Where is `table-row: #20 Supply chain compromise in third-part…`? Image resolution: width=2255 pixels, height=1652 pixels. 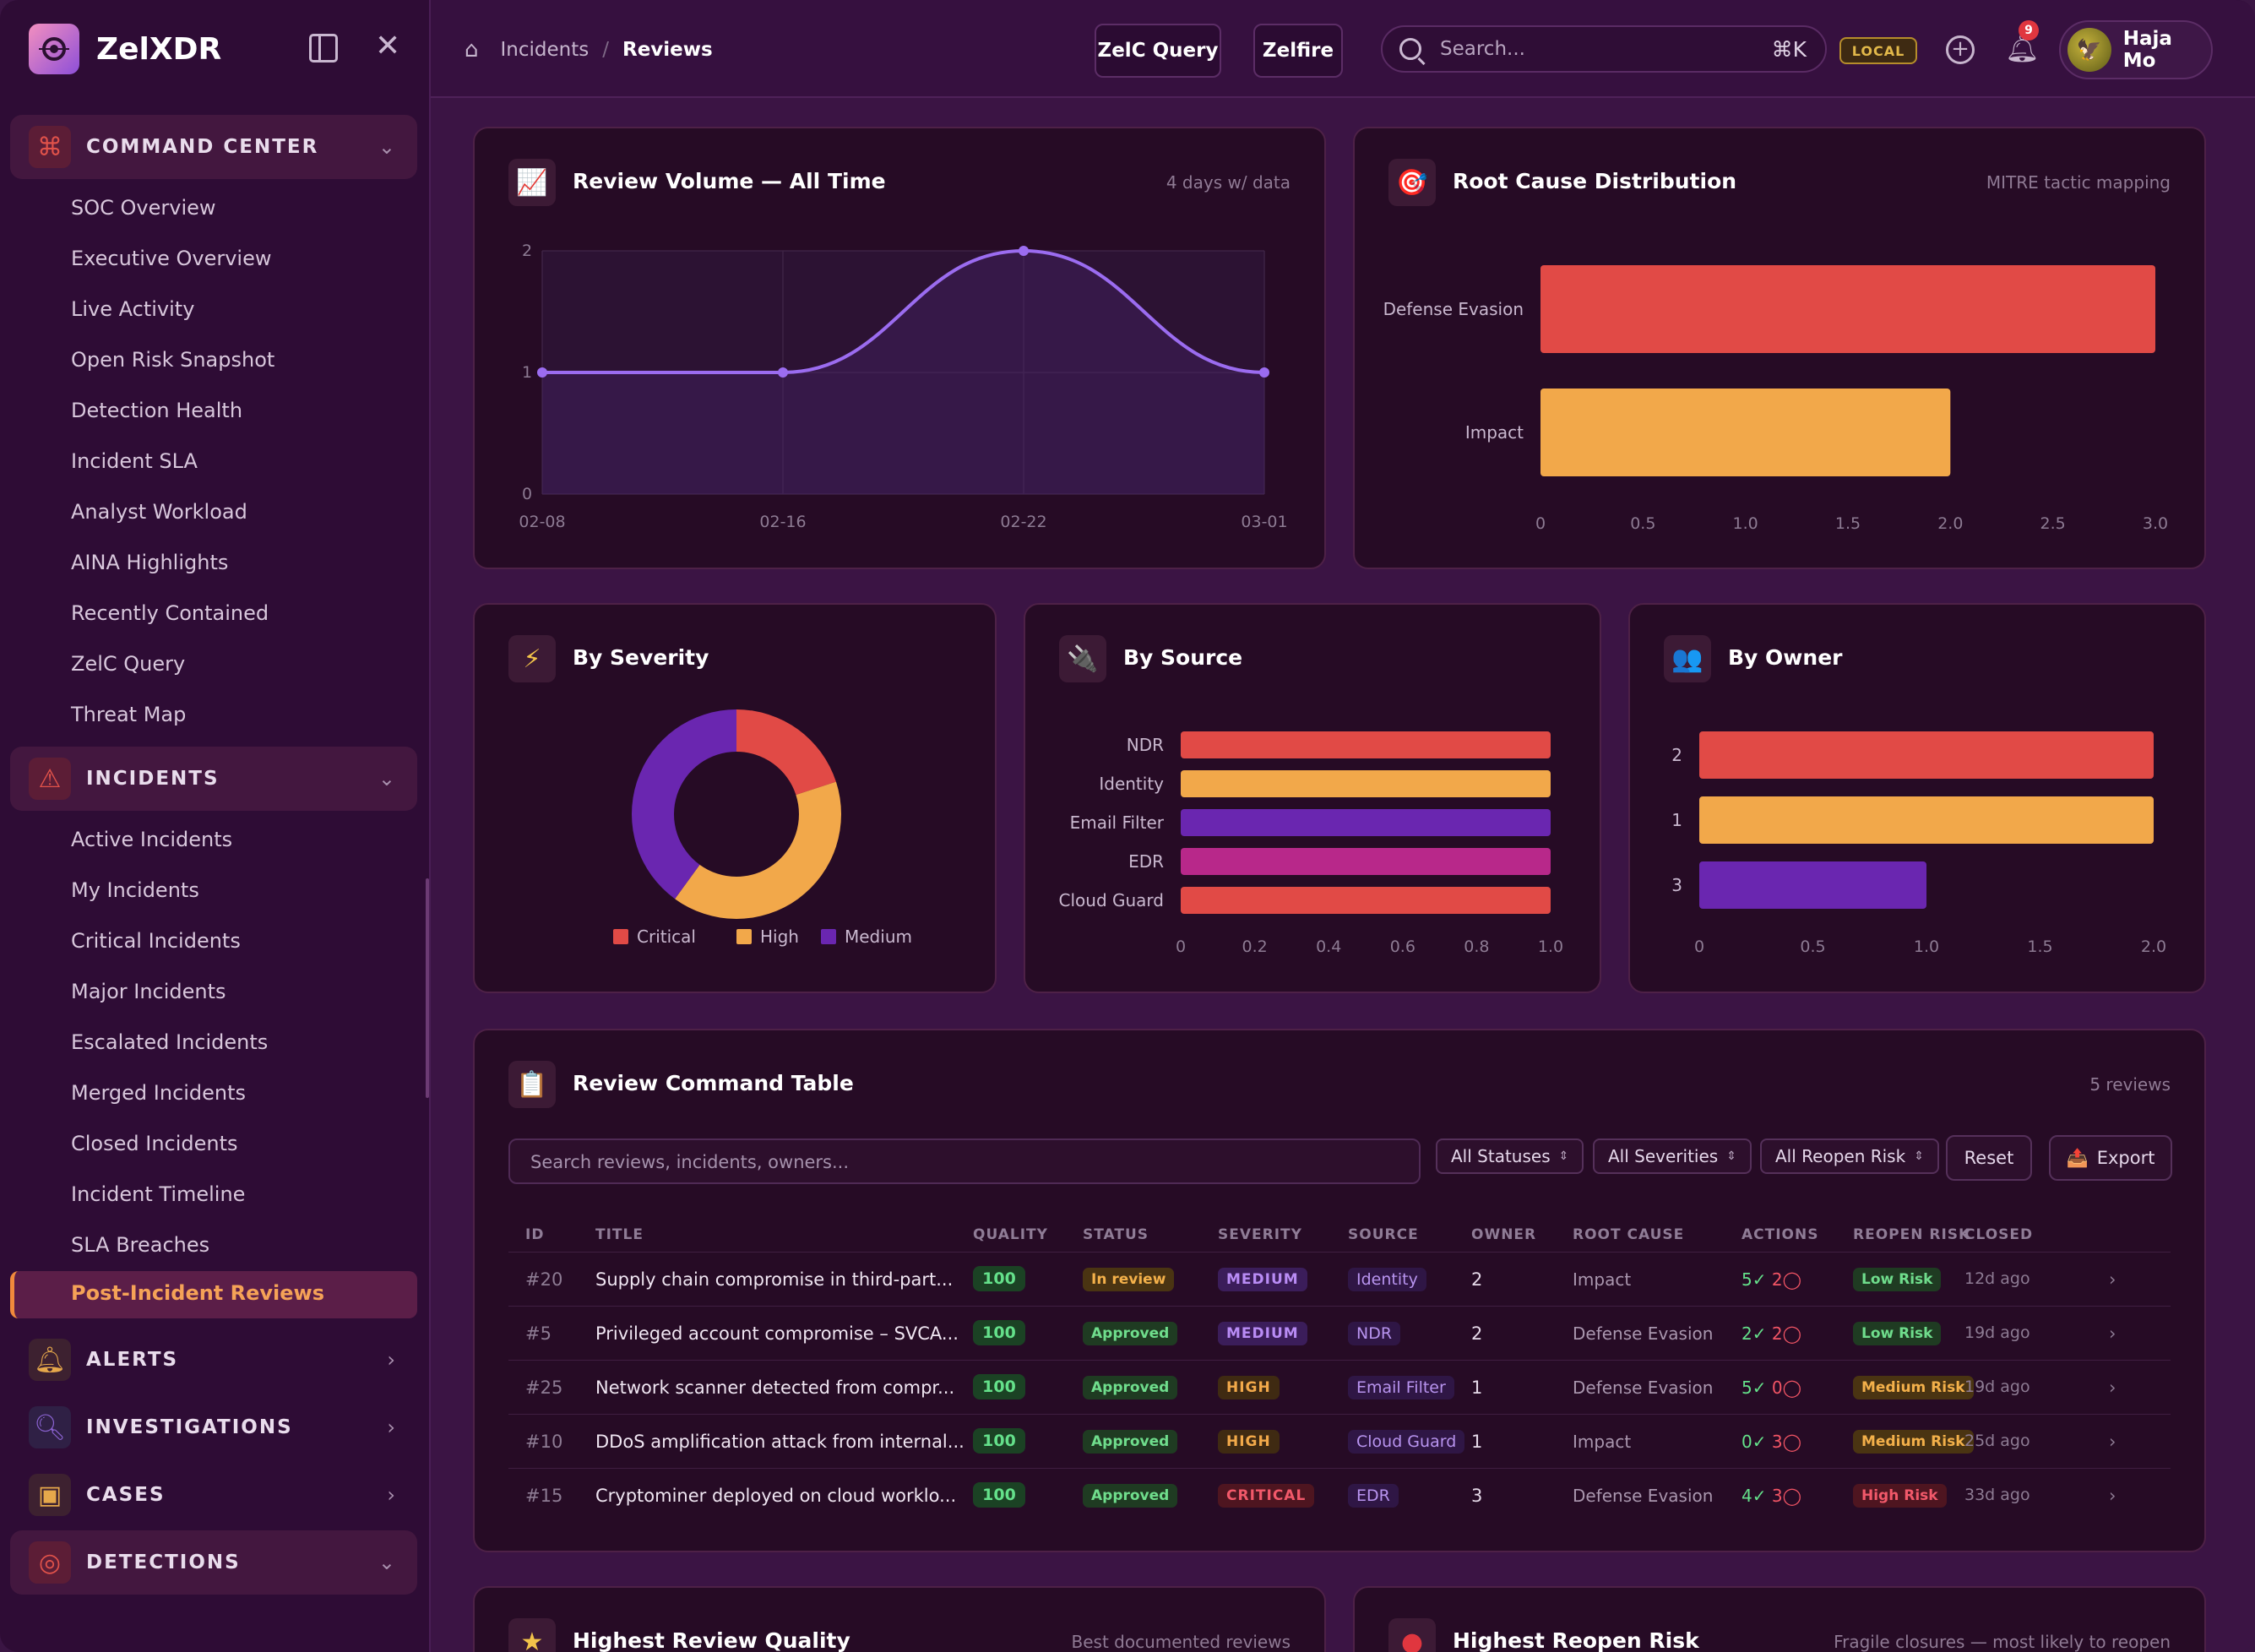
table-row: #20 Supply chain compromise in third-part… is located at coordinates (1339, 1279).